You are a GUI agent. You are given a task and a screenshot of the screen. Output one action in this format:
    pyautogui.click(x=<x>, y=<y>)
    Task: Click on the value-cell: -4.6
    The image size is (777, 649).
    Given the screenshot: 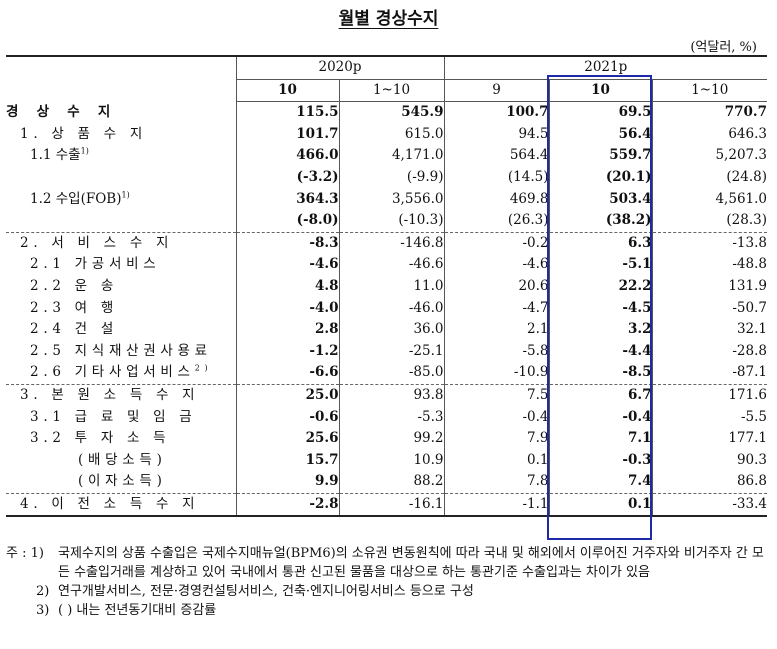 What is the action you would take?
    pyautogui.click(x=496, y=265)
    